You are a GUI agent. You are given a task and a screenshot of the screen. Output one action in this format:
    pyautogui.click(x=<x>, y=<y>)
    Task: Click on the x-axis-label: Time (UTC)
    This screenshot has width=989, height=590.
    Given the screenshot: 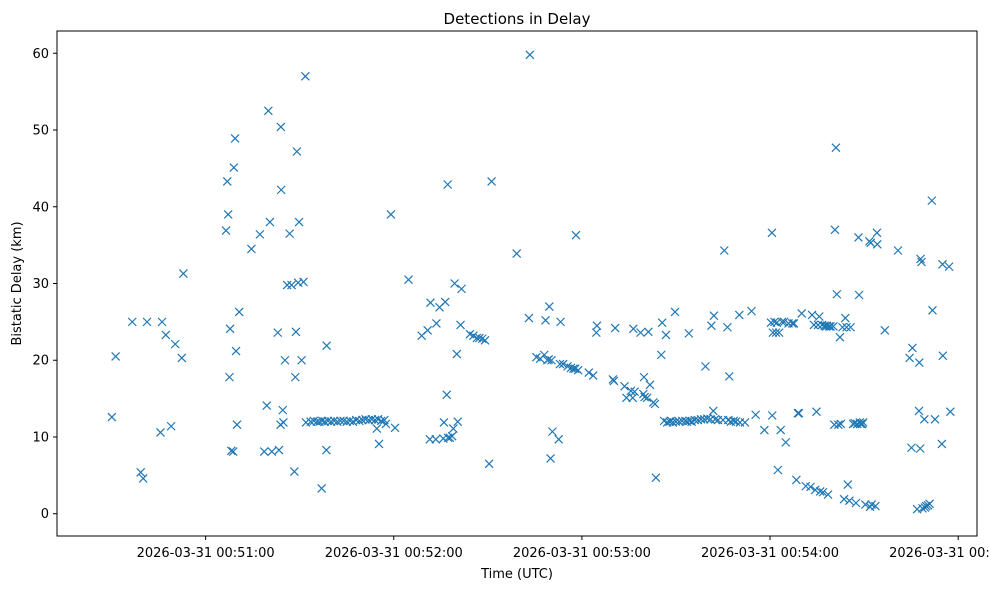 What is the action you would take?
    pyautogui.click(x=516, y=574)
    